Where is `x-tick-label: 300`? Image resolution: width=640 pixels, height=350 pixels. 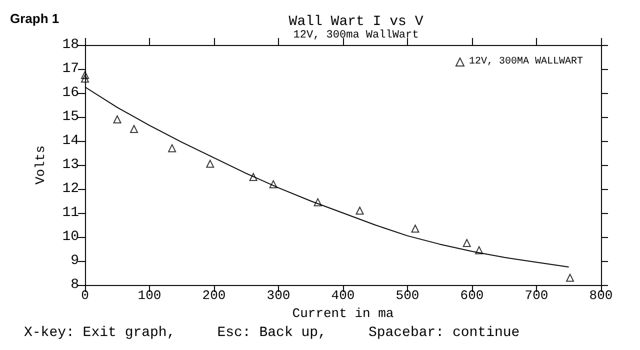 x-tick-label: 300 is located at coordinates (278, 295).